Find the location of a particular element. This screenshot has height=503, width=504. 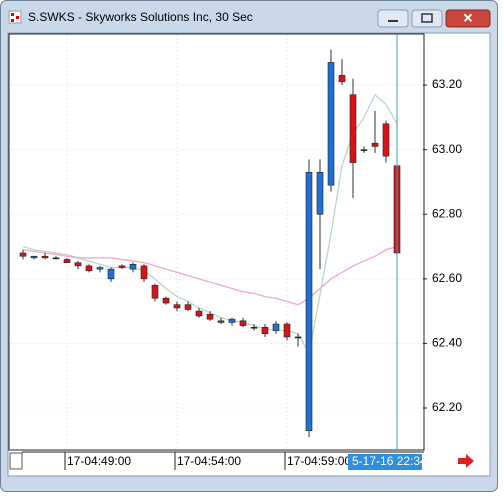

app-icon is located at coordinates (15, 17).